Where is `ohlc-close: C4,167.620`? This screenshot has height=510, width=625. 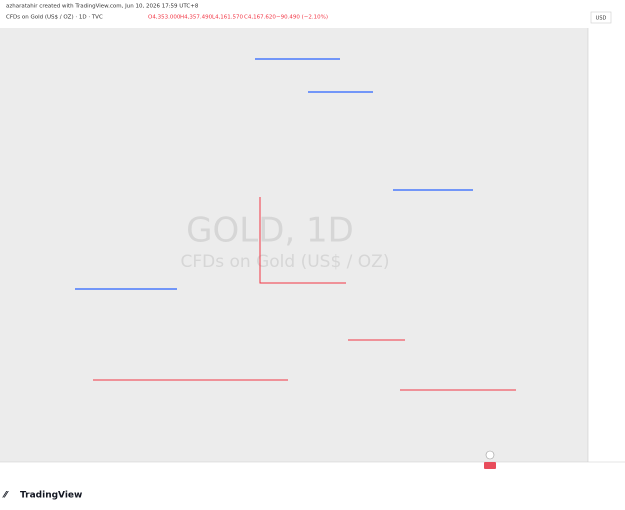 ohlc-close: C4,167.620 is located at coordinates (260, 18).